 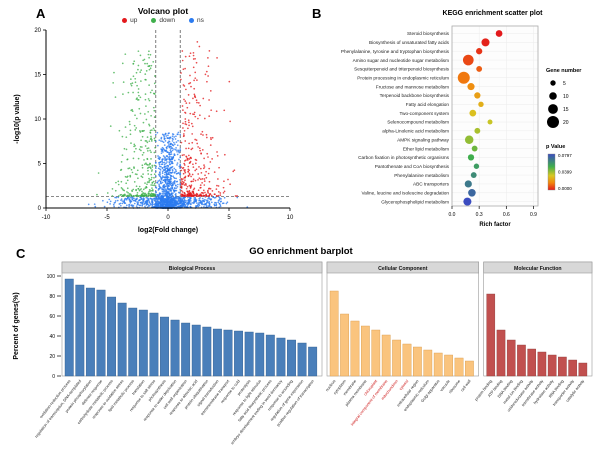 I want to click on legend-label-ns: ns, so click(x=200, y=20).